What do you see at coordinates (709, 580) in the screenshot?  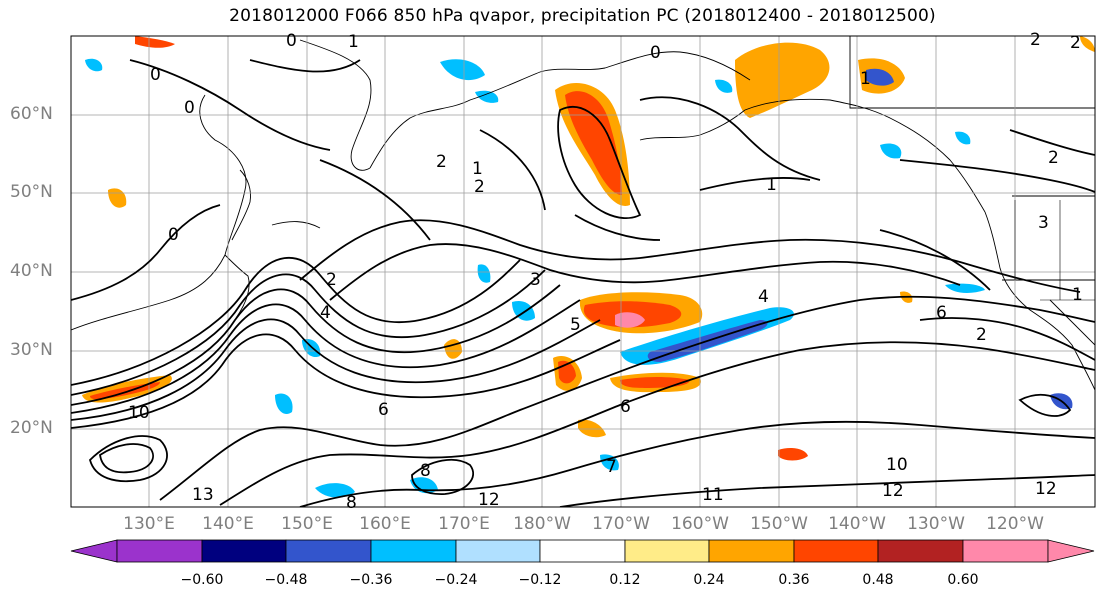 I see `colorbar-tick-label: 0.24` at bounding box center [709, 580].